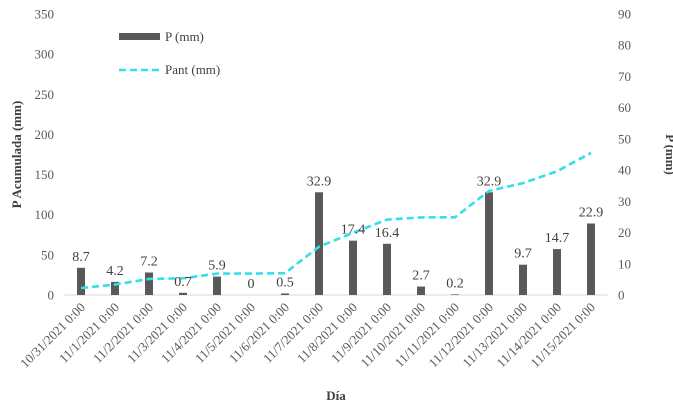 Image resolution: width=673 pixels, height=409 pixels. I want to click on bar-data-label: 0.7, so click(183, 282).